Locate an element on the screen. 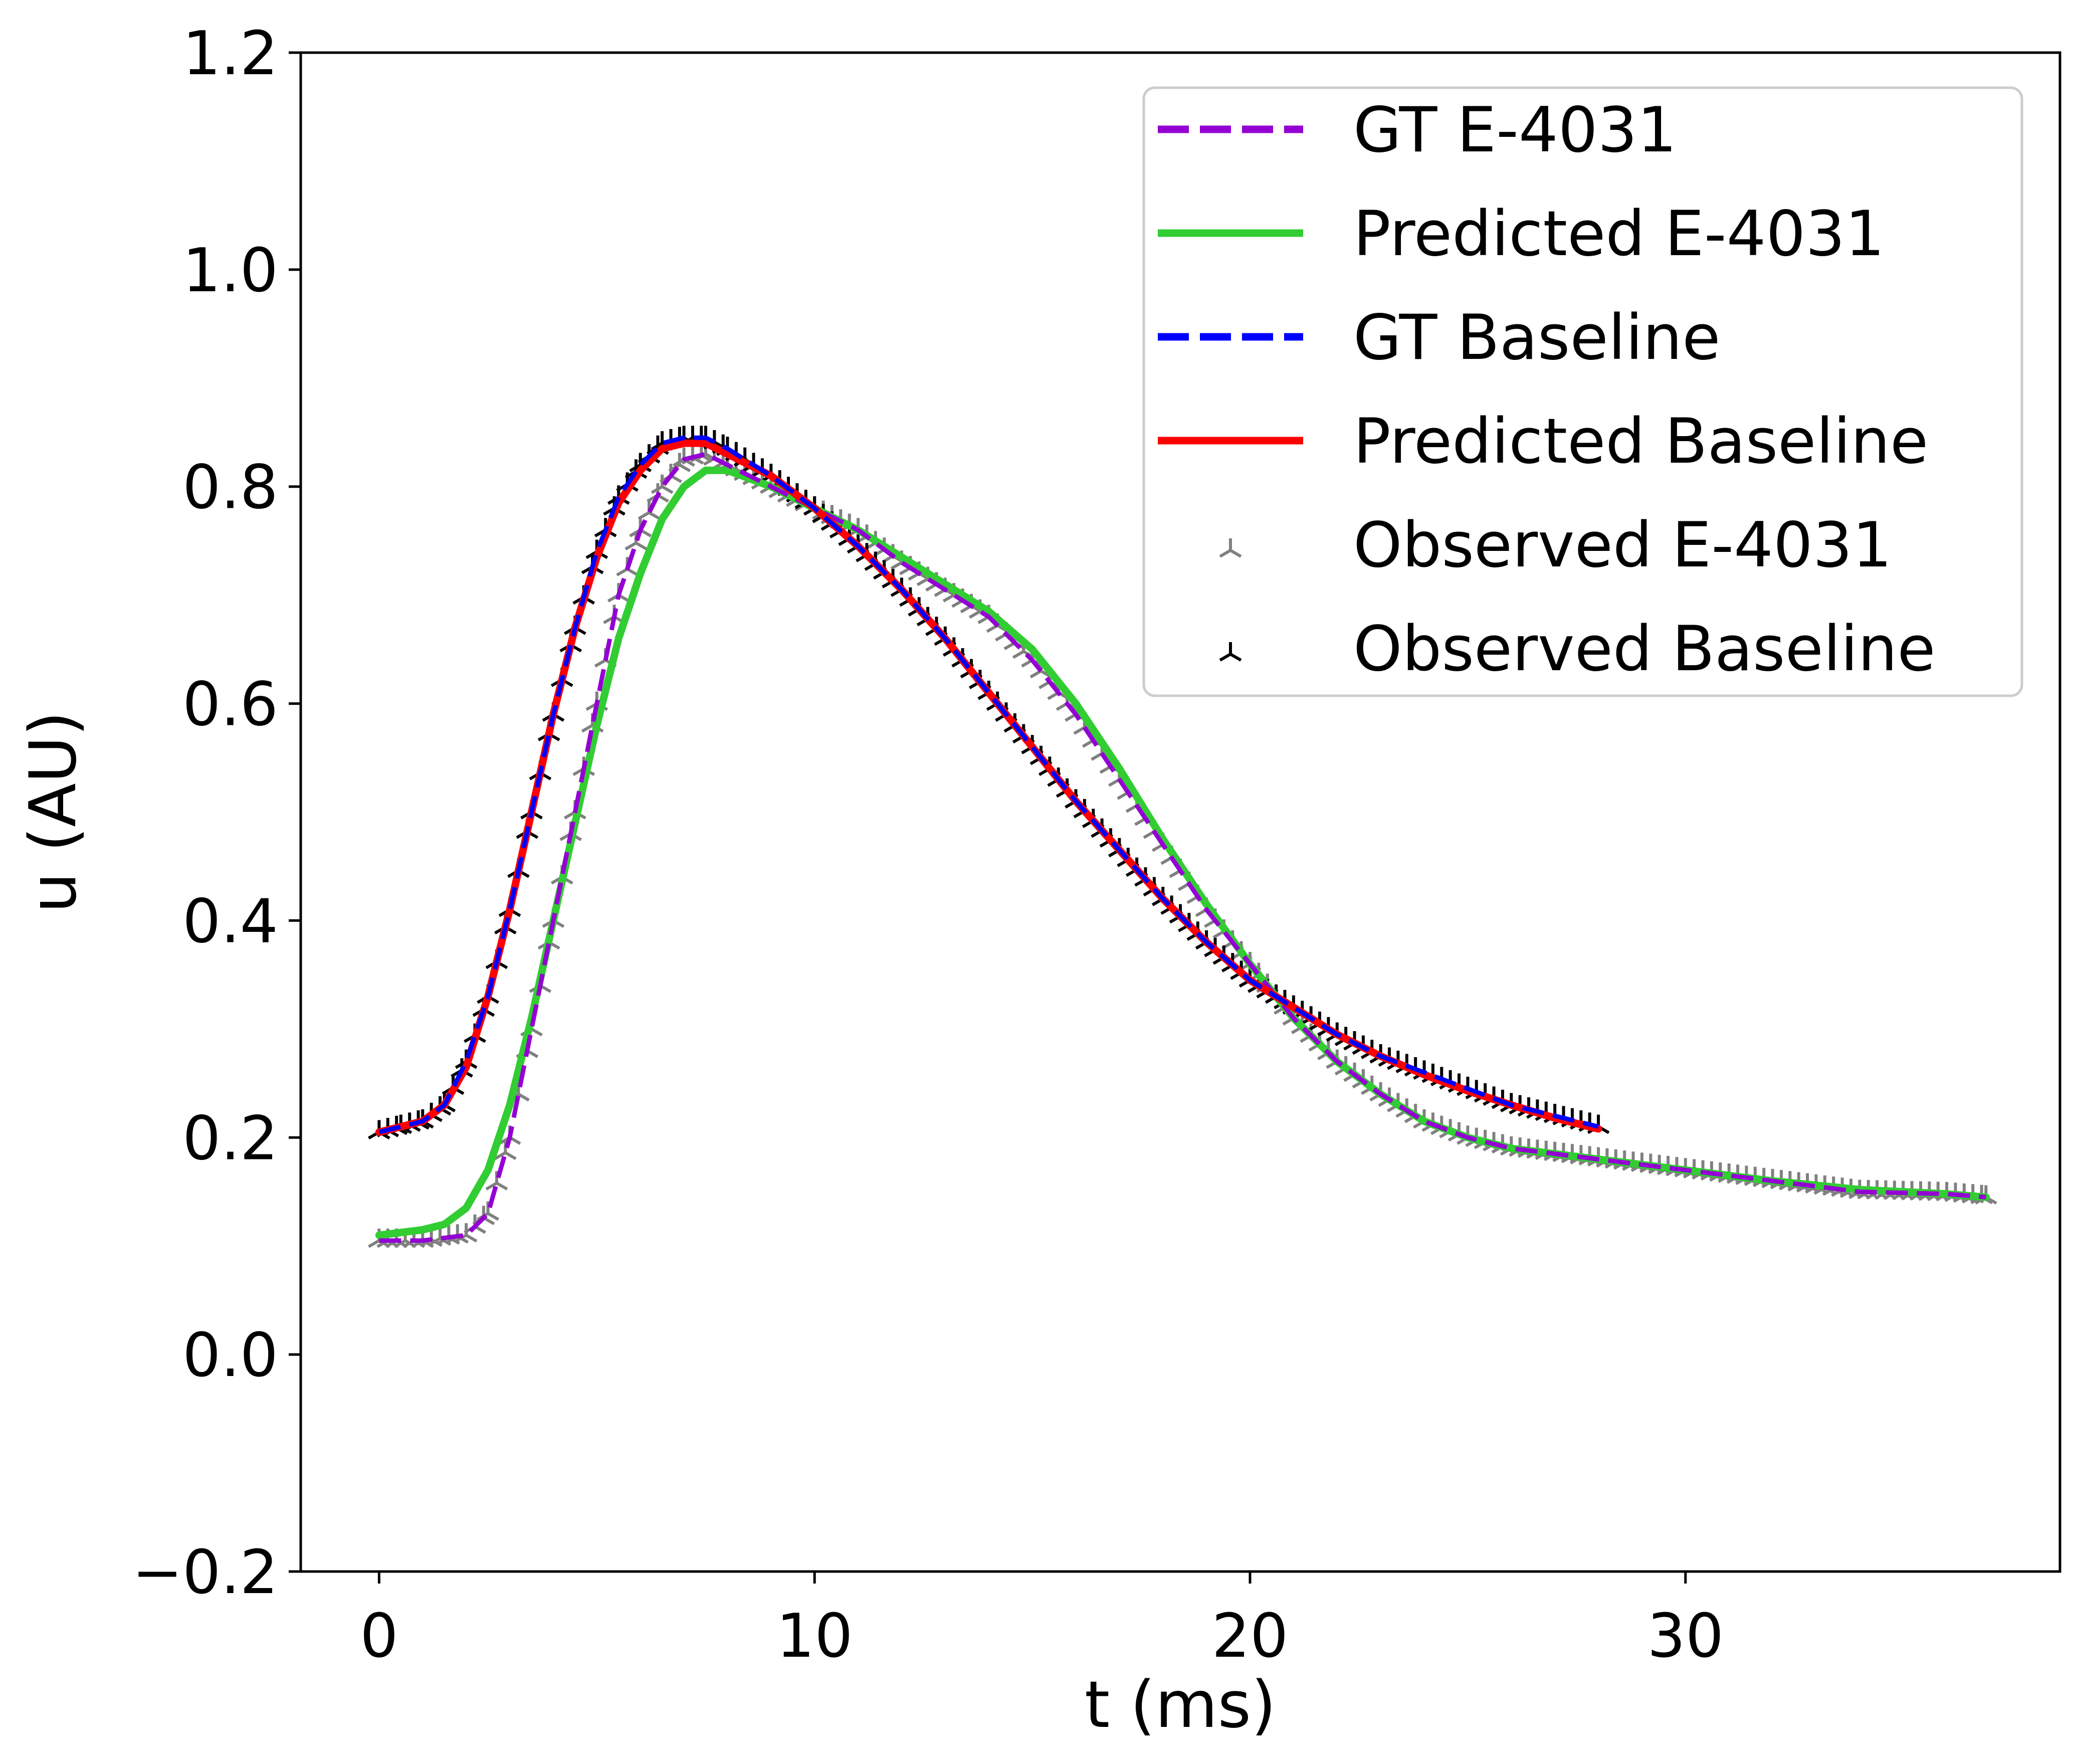 The image size is (2073, 1764). y-tick-label: 1.2 is located at coordinates (230, 54).